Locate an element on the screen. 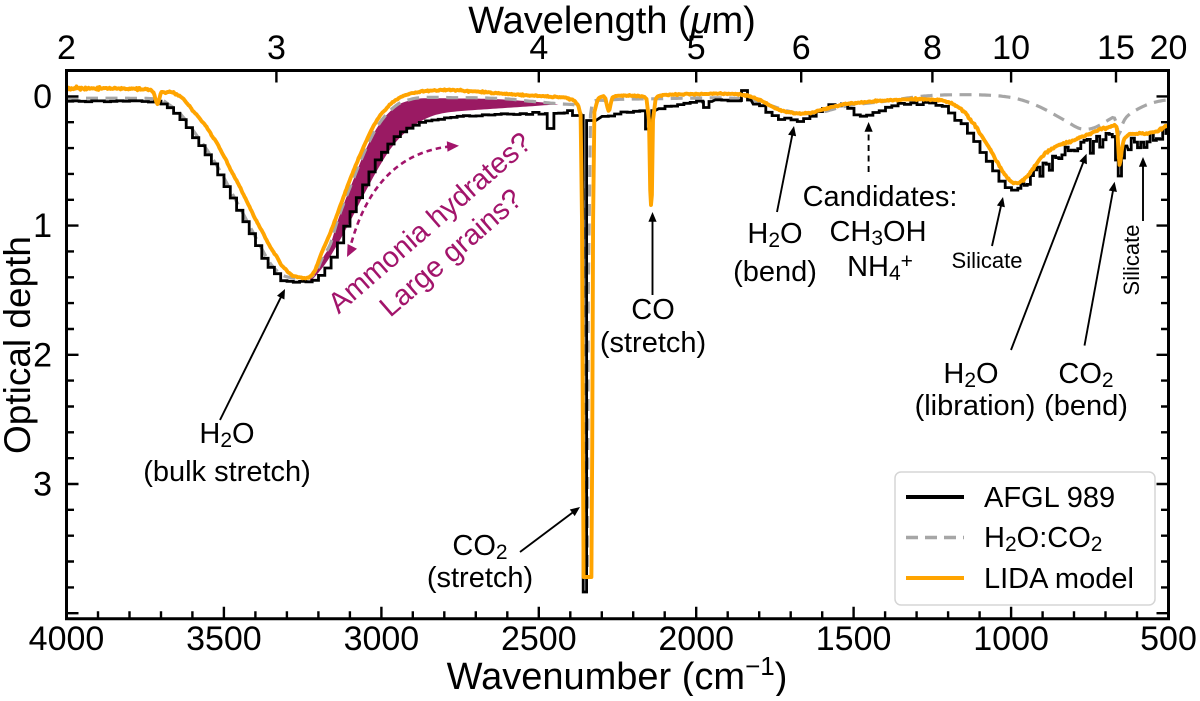 Image resolution: width=1200 pixels, height=701 pixels. svg-text: 2500 is located at coordinates (539, 639).